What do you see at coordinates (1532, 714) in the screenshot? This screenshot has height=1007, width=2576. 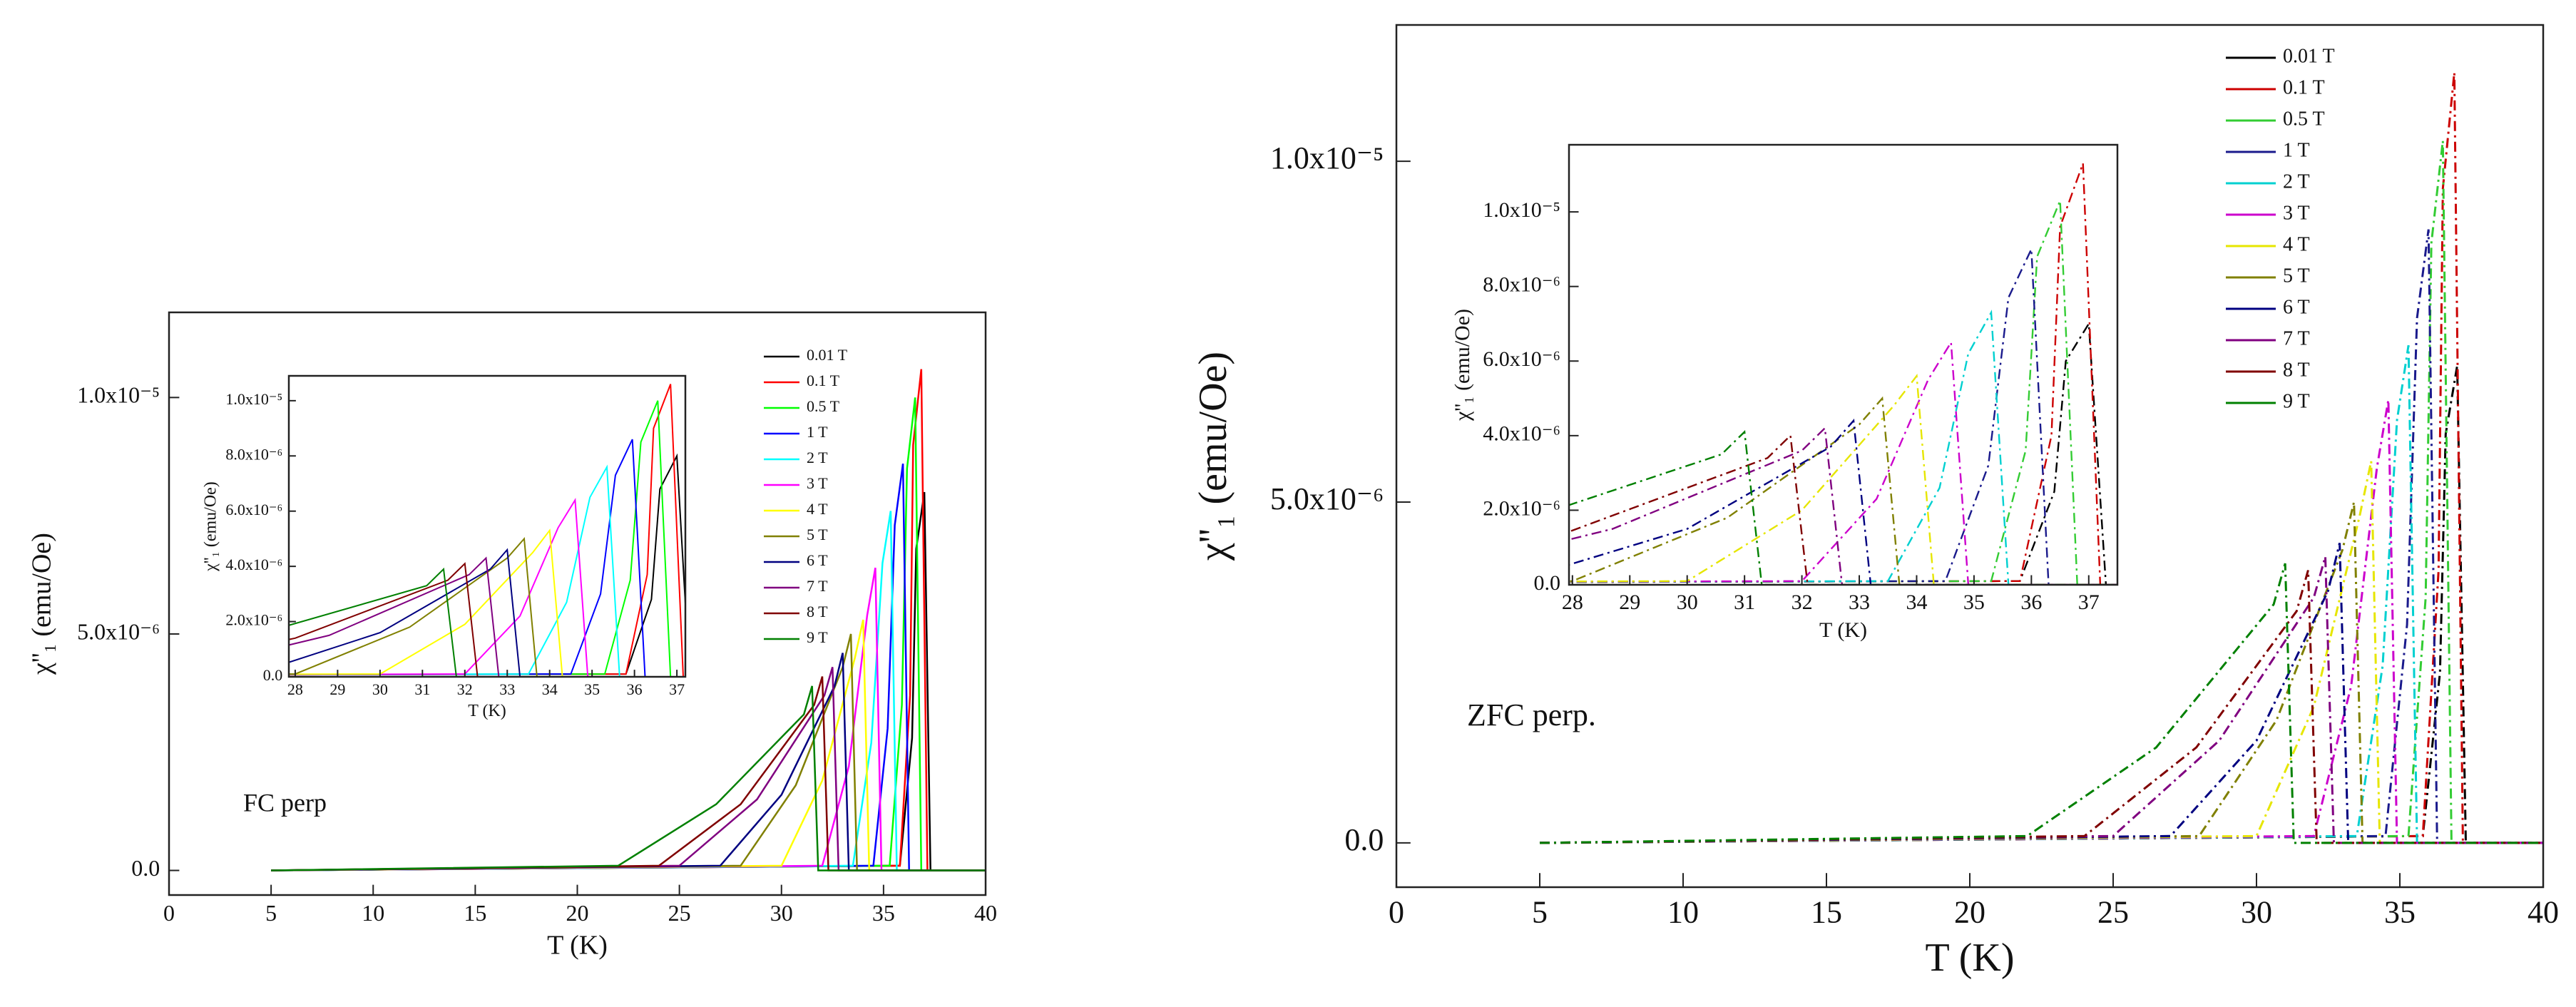 I see `annotation: ZFC perp.` at bounding box center [1532, 714].